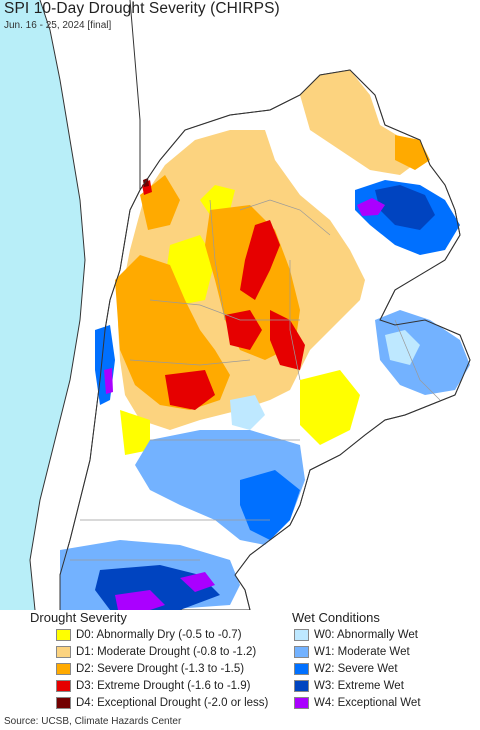 The height and width of the screenshot is (730, 480). Describe the element at coordinates (301, 685) in the screenshot. I see `w3-swatch` at that location.